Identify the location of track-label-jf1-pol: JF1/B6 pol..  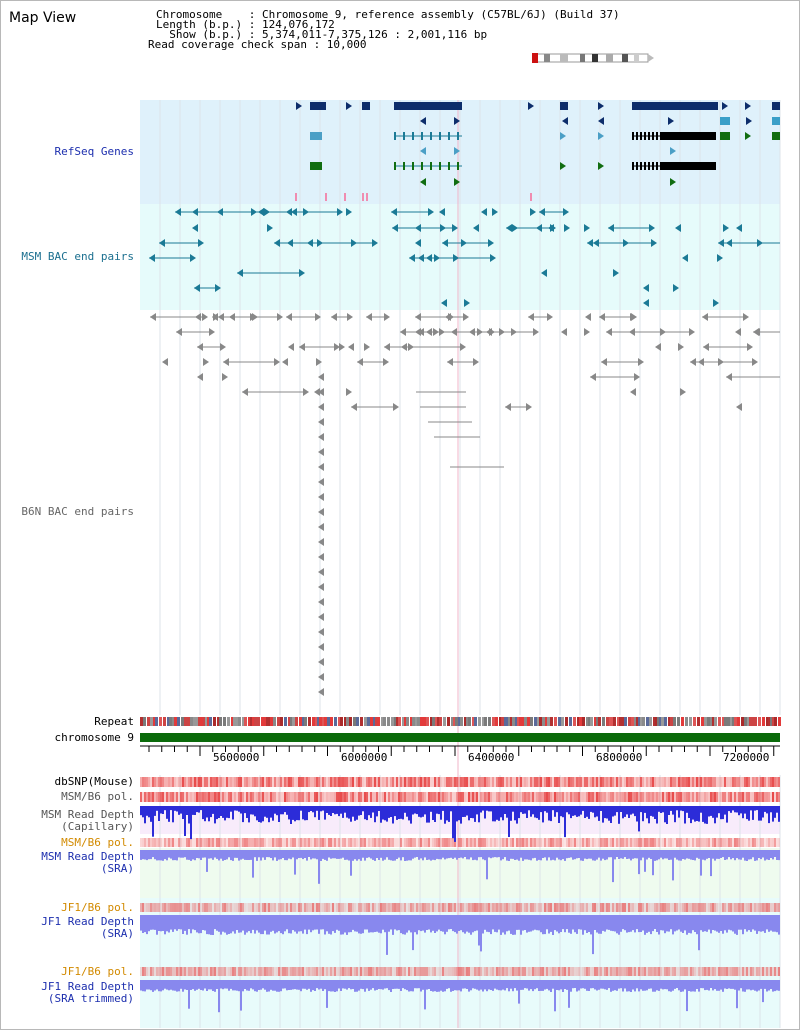
(97, 907).